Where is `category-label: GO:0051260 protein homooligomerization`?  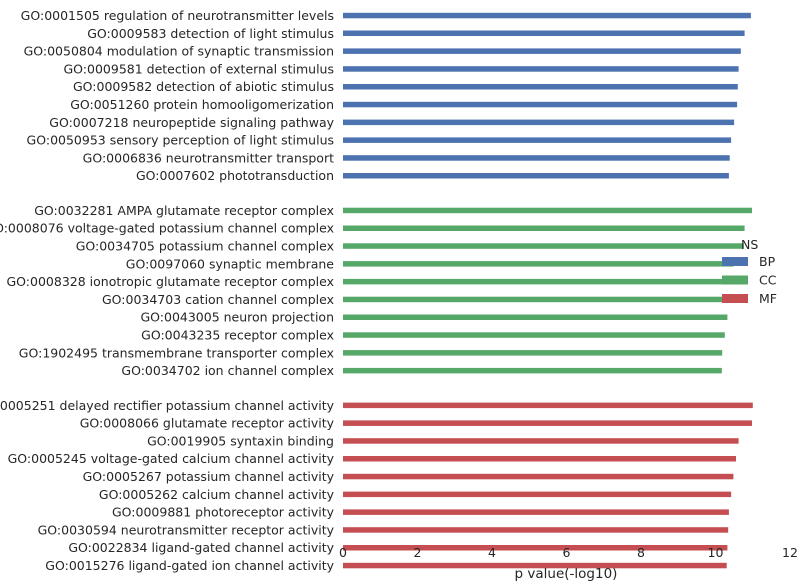 category-label: GO:0051260 protein homooligomerization is located at coordinates (202, 104).